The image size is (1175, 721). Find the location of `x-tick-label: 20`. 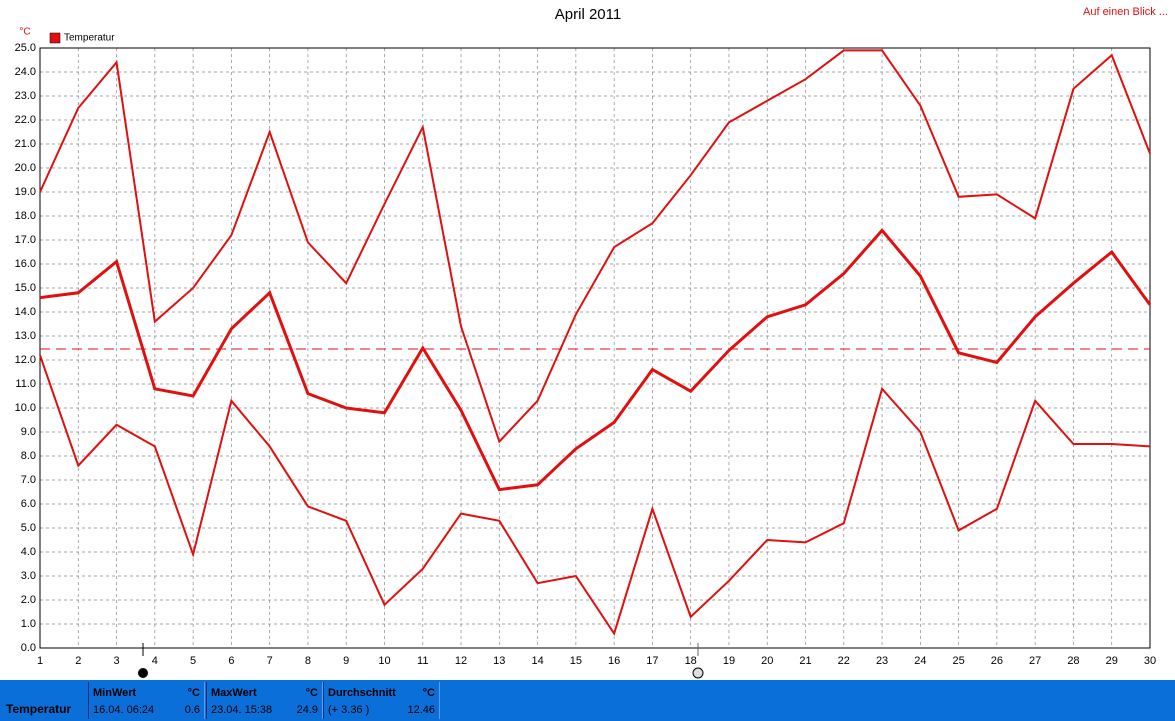

x-tick-label: 20 is located at coordinates (767, 661).